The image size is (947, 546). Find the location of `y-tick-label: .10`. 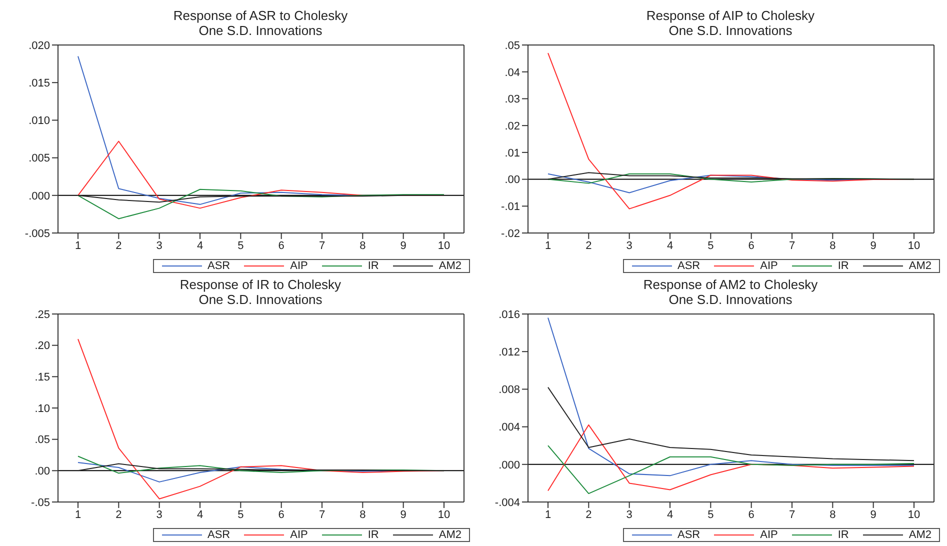

y-tick-label: .10 is located at coordinates (42, 408).